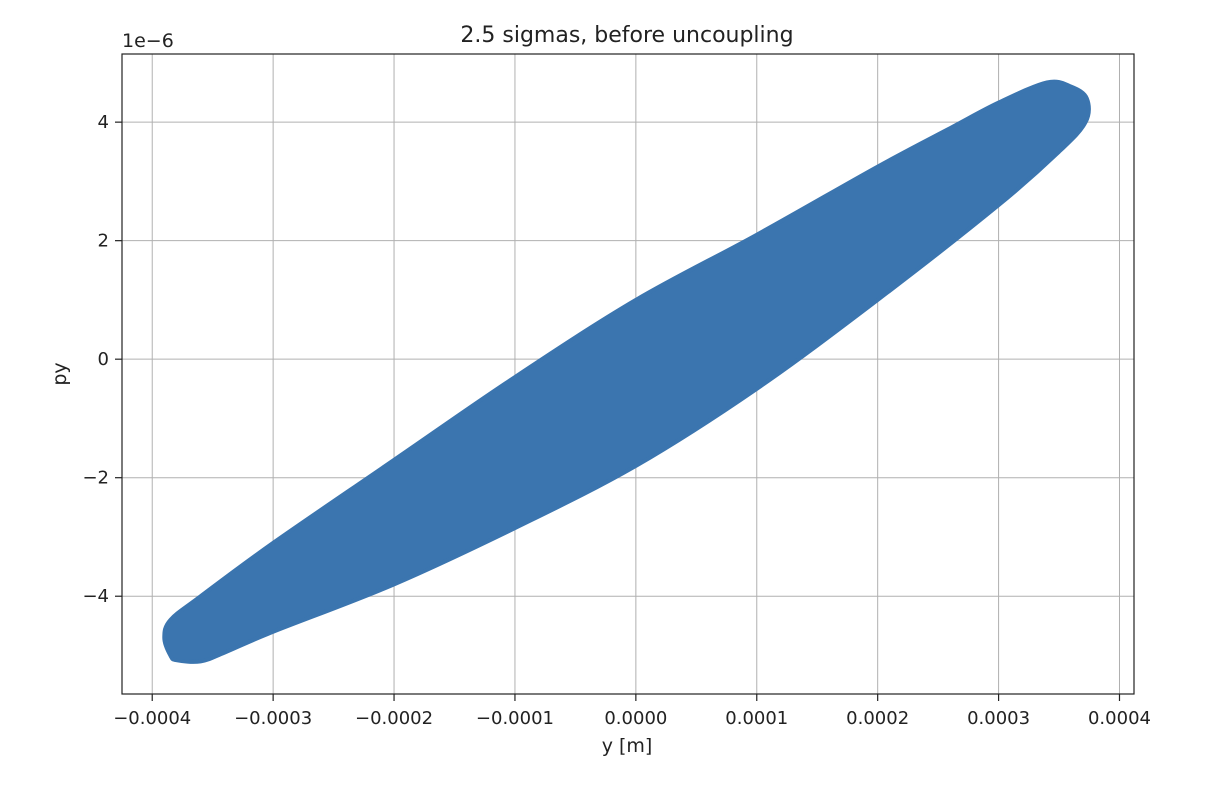 The width and height of the screenshot is (1214, 788). I want to click on y-tick-label: 2, so click(103, 241).